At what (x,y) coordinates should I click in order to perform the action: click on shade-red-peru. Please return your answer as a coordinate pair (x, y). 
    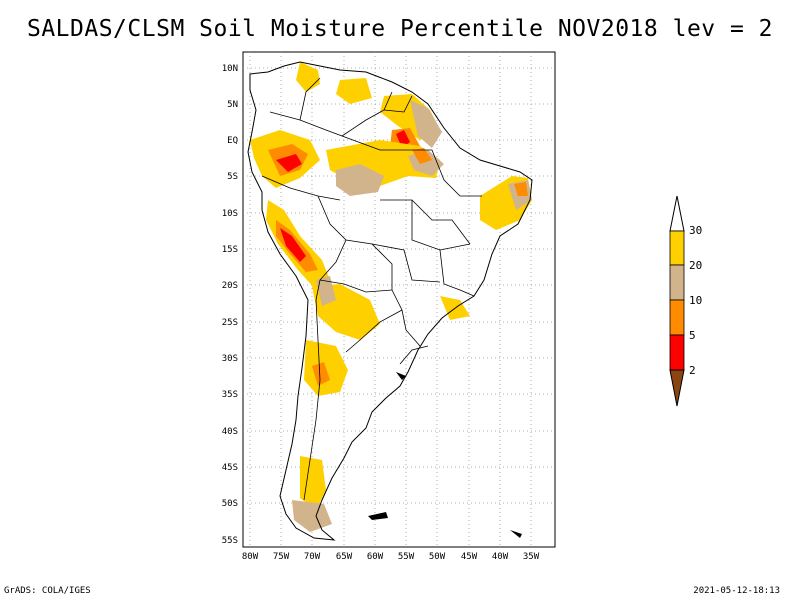
    Looking at the image, I should click on (293, 245).